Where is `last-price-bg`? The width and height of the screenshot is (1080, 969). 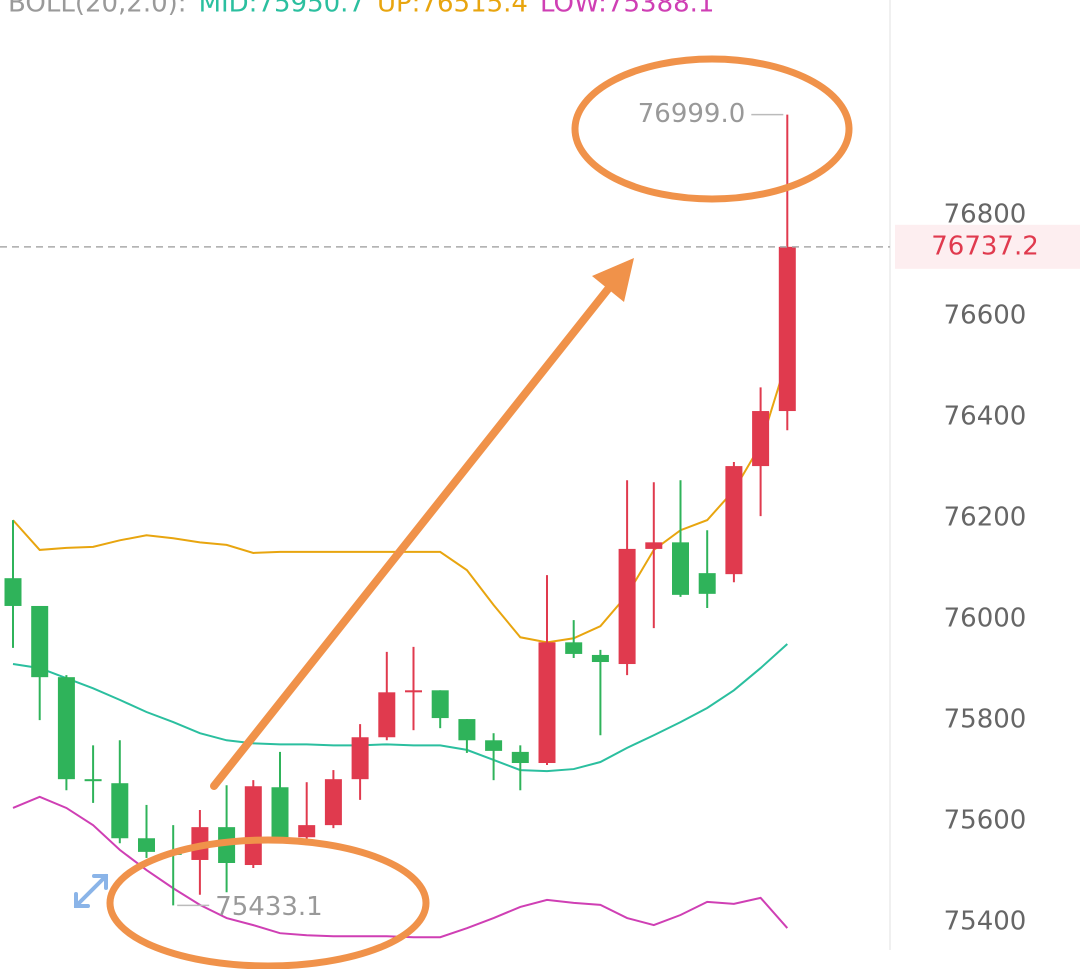 last-price-bg is located at coordinates (987, 246).